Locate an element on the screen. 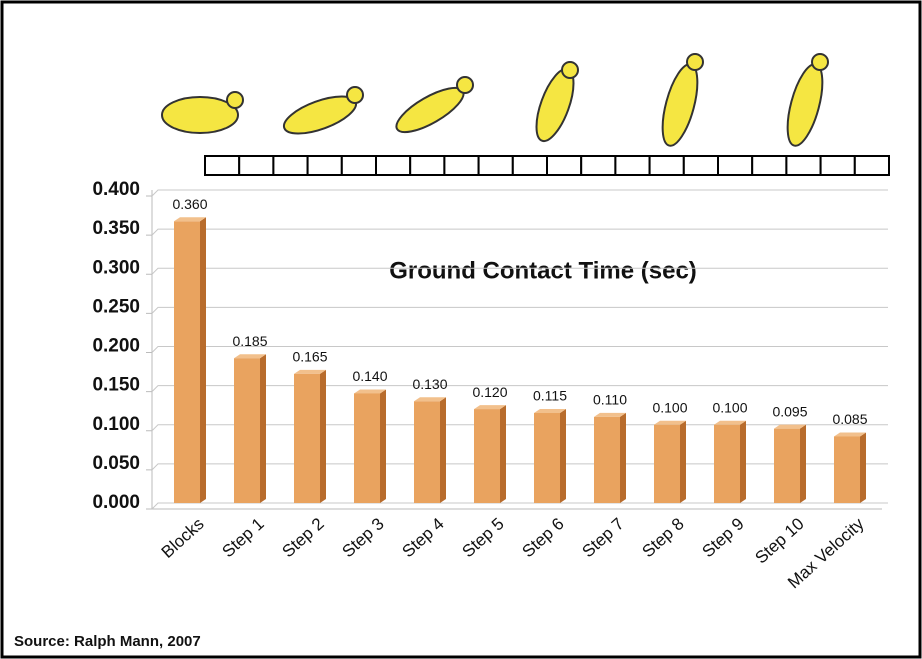 The height and width of the screenshot is (659, 922). y-tick-label: 0.200 is located at coordinates (116, 346).